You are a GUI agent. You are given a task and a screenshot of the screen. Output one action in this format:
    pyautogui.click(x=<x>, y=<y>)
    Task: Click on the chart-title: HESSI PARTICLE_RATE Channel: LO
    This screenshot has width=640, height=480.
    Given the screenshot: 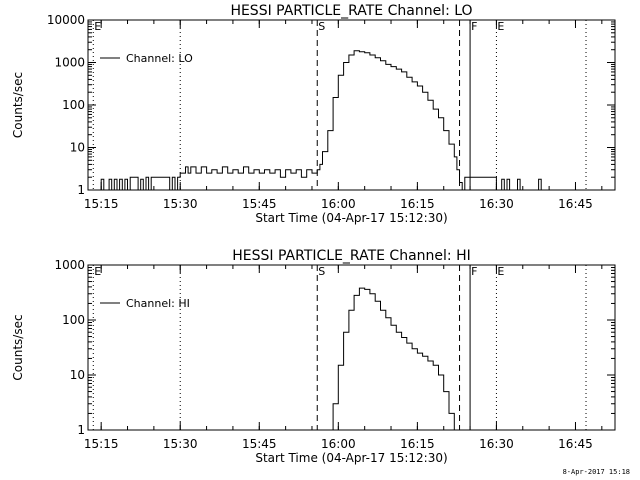 What is the action you would take?
    pyautogui.click(x=351, y=11)
    